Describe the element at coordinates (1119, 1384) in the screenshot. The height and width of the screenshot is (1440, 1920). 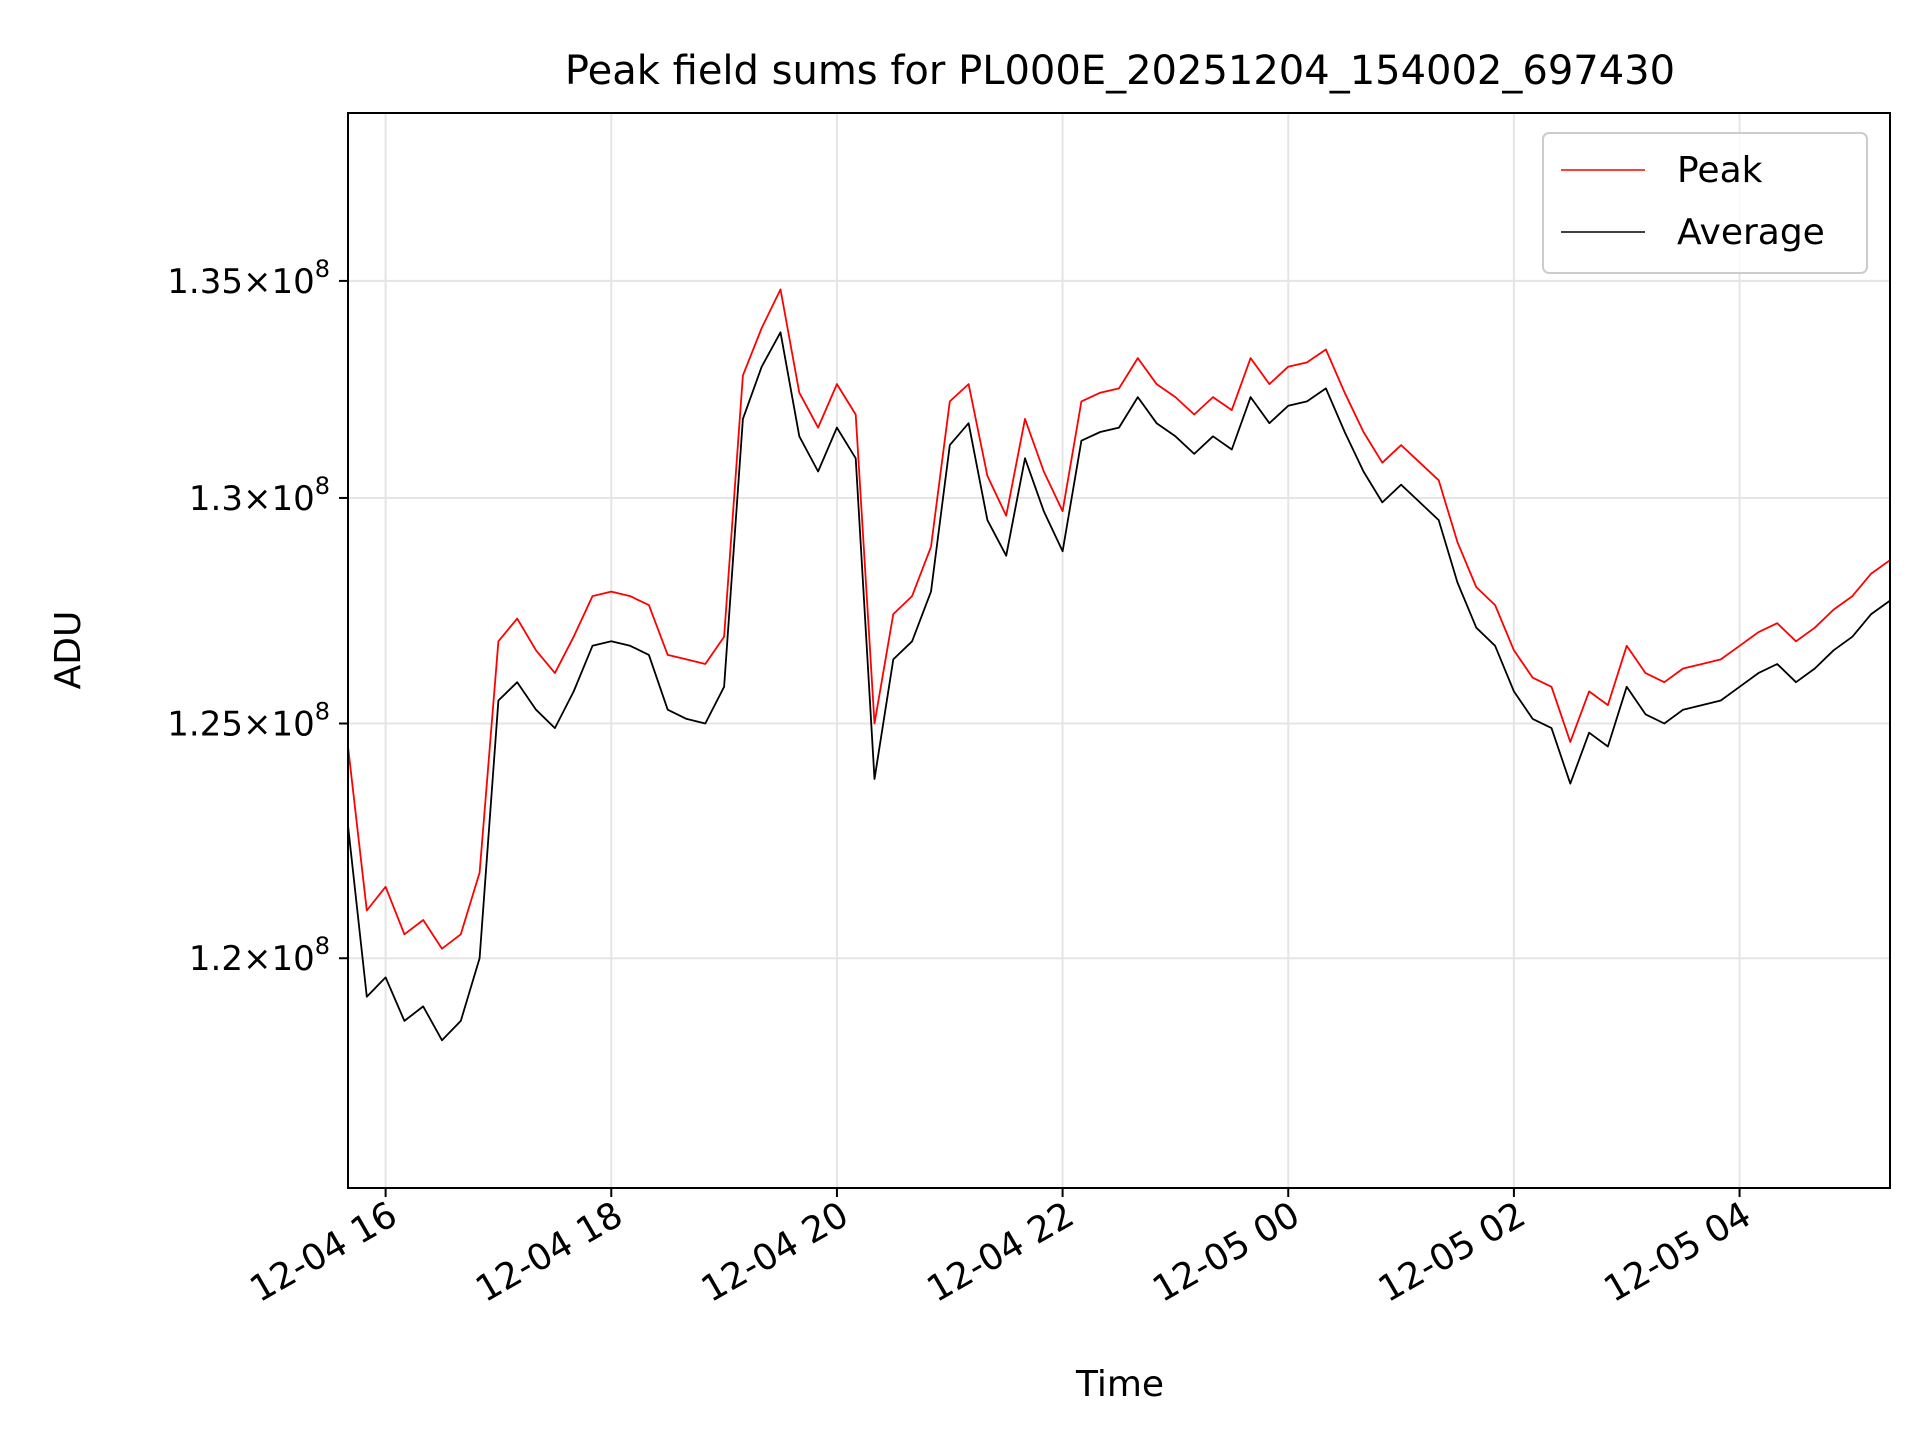
I see `x-axis-label: Time` at that location.